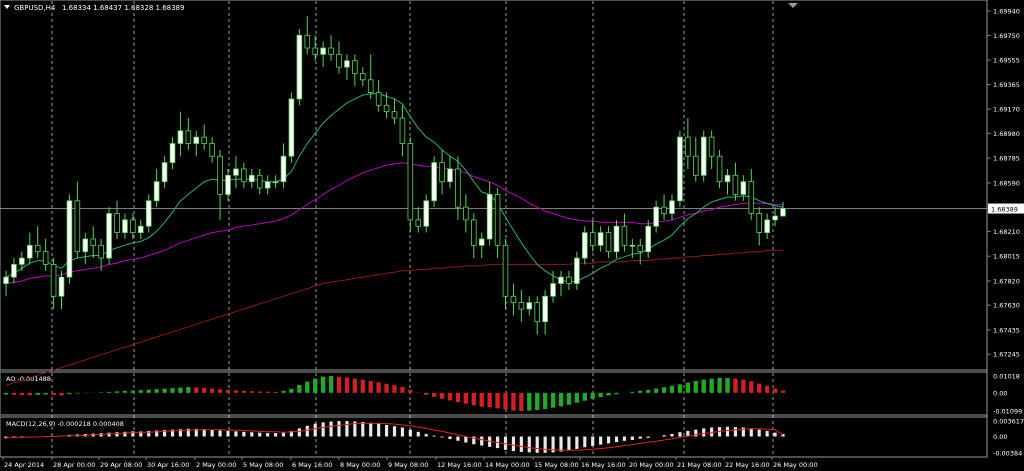  I want to click on dropdown-triangle-icon, so click(7, 7).